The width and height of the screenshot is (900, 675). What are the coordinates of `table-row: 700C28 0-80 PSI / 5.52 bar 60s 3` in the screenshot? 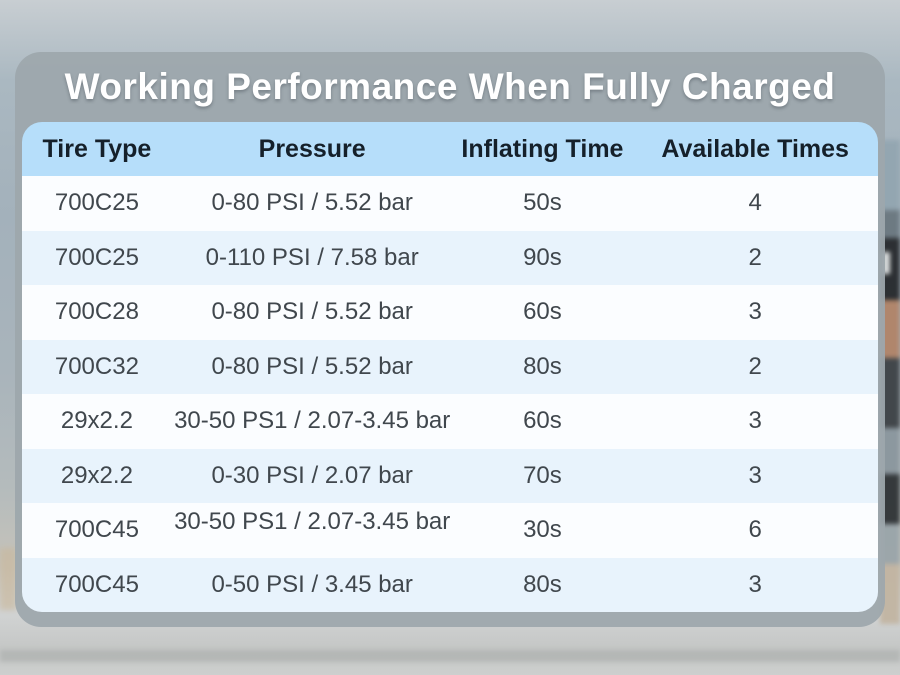 It's located at (450, 312).